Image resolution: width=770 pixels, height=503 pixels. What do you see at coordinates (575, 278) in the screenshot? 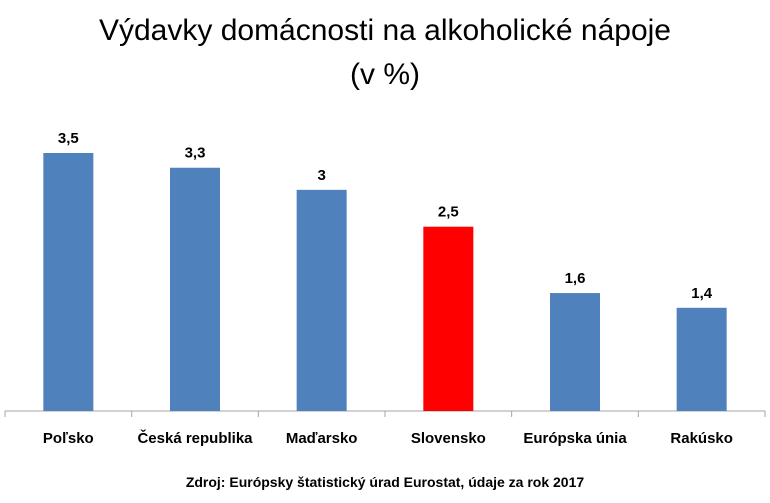
I see `data-label: 1,6` at bounding box center [575, 278].